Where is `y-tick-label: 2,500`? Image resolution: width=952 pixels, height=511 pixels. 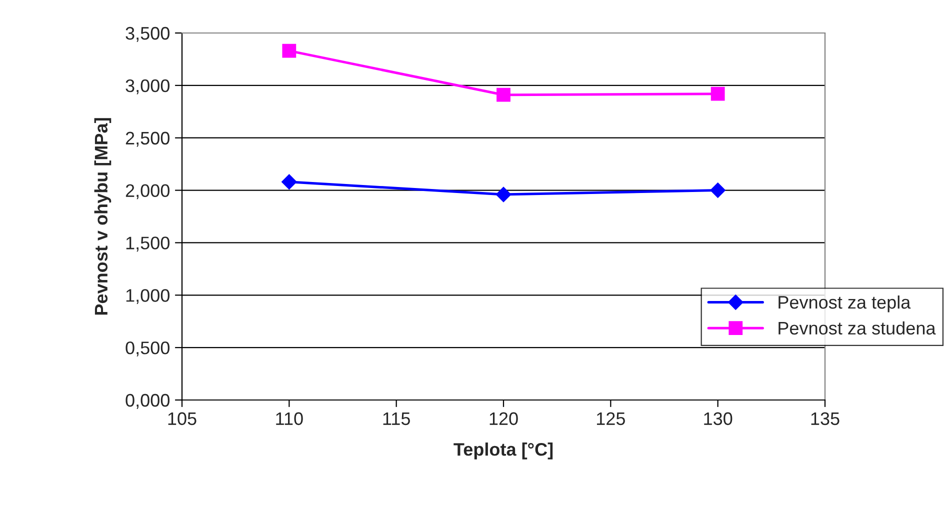
y-tick-label: 2,500 is located at coordinates (148, 139).